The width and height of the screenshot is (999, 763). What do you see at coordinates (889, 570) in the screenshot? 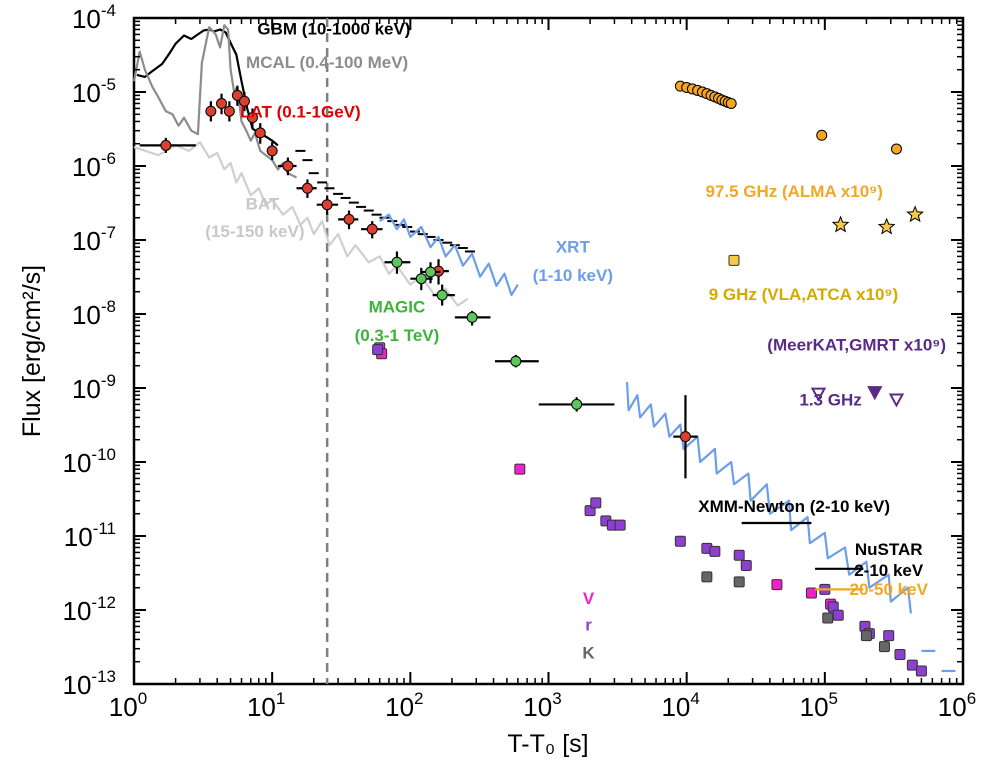
I see `annotation-label: 2-10 keV` at bounding box center [889, 570].